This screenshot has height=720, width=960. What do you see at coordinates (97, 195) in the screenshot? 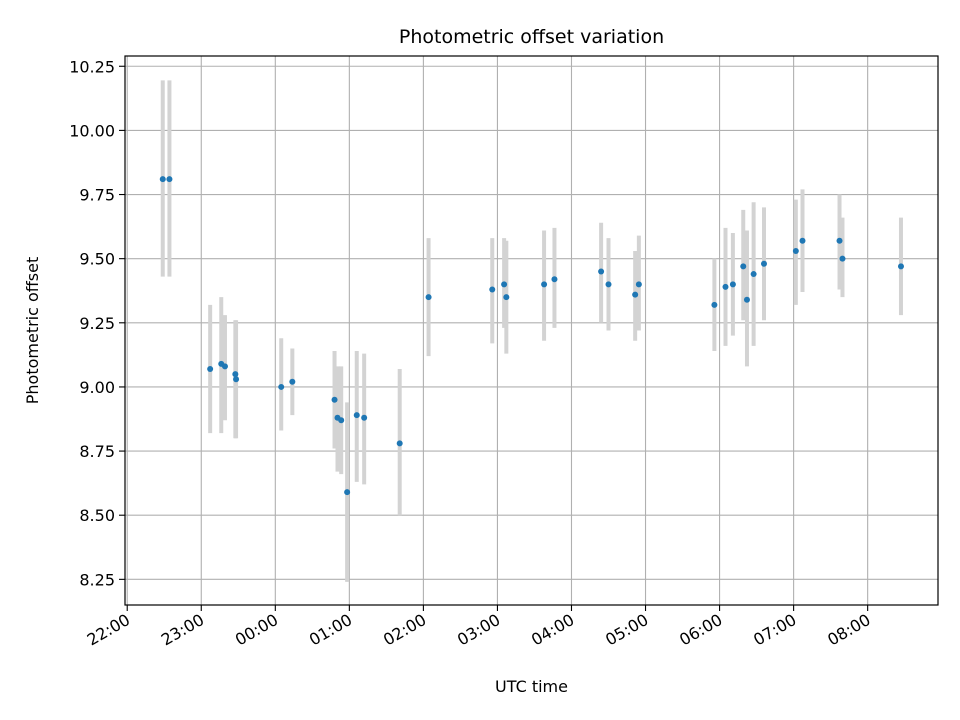
I see `y-tick-label: 9.75` at bounding box center [97, 195].